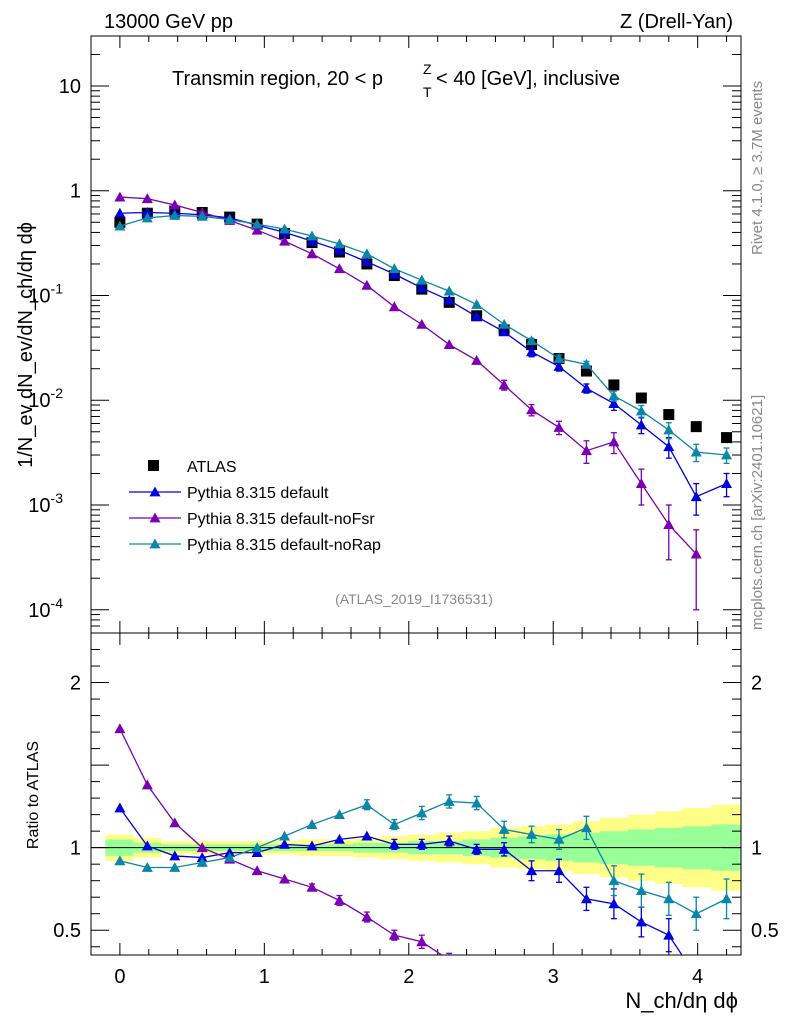  What do you see at coordinates (168, 22) in the screenshot?
I see `header-left: 13000 GeV pp` at bounding box center [168, 22].